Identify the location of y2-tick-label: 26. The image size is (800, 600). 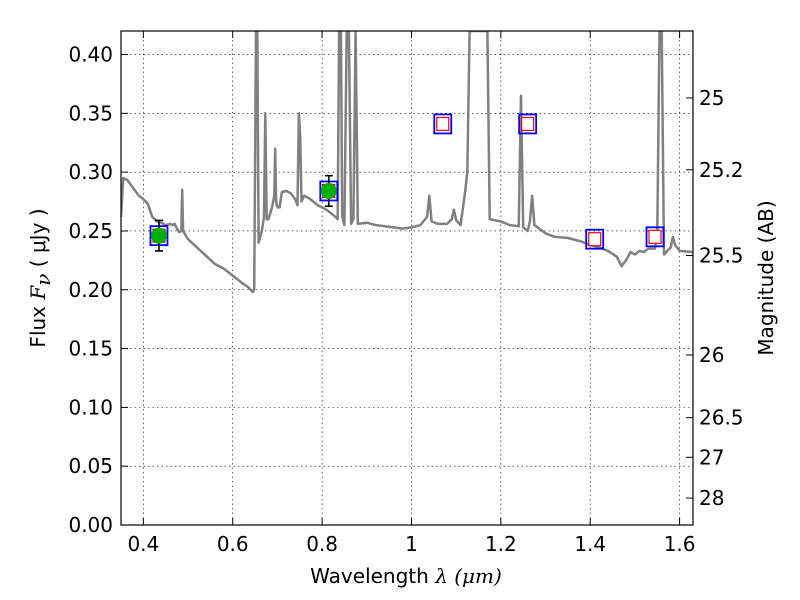
(711, 355).